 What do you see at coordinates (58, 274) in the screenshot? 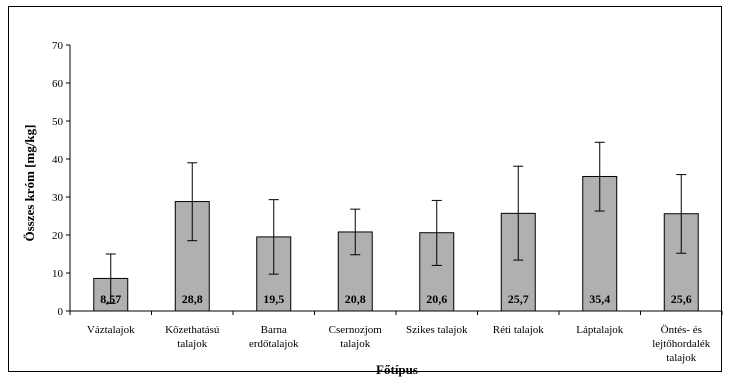
I see `y-tick-label: 10` at bounding box center [58, 274].